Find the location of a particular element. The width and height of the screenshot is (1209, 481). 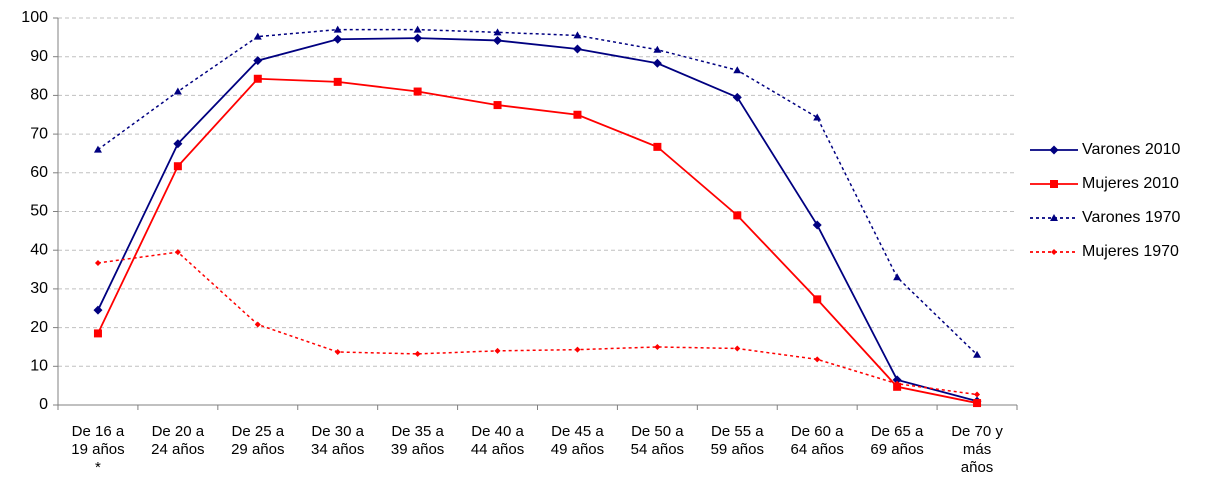

x-tick-label: De 45 a 49 años is located at coordinates (578, 440).